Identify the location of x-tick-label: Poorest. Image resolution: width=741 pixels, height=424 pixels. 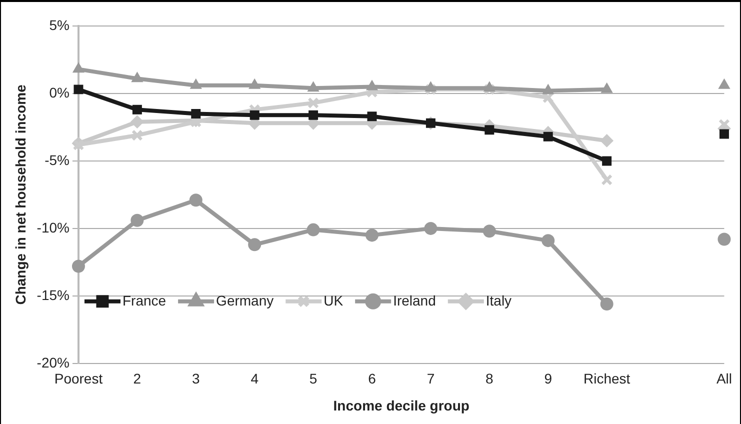
(78, 378).